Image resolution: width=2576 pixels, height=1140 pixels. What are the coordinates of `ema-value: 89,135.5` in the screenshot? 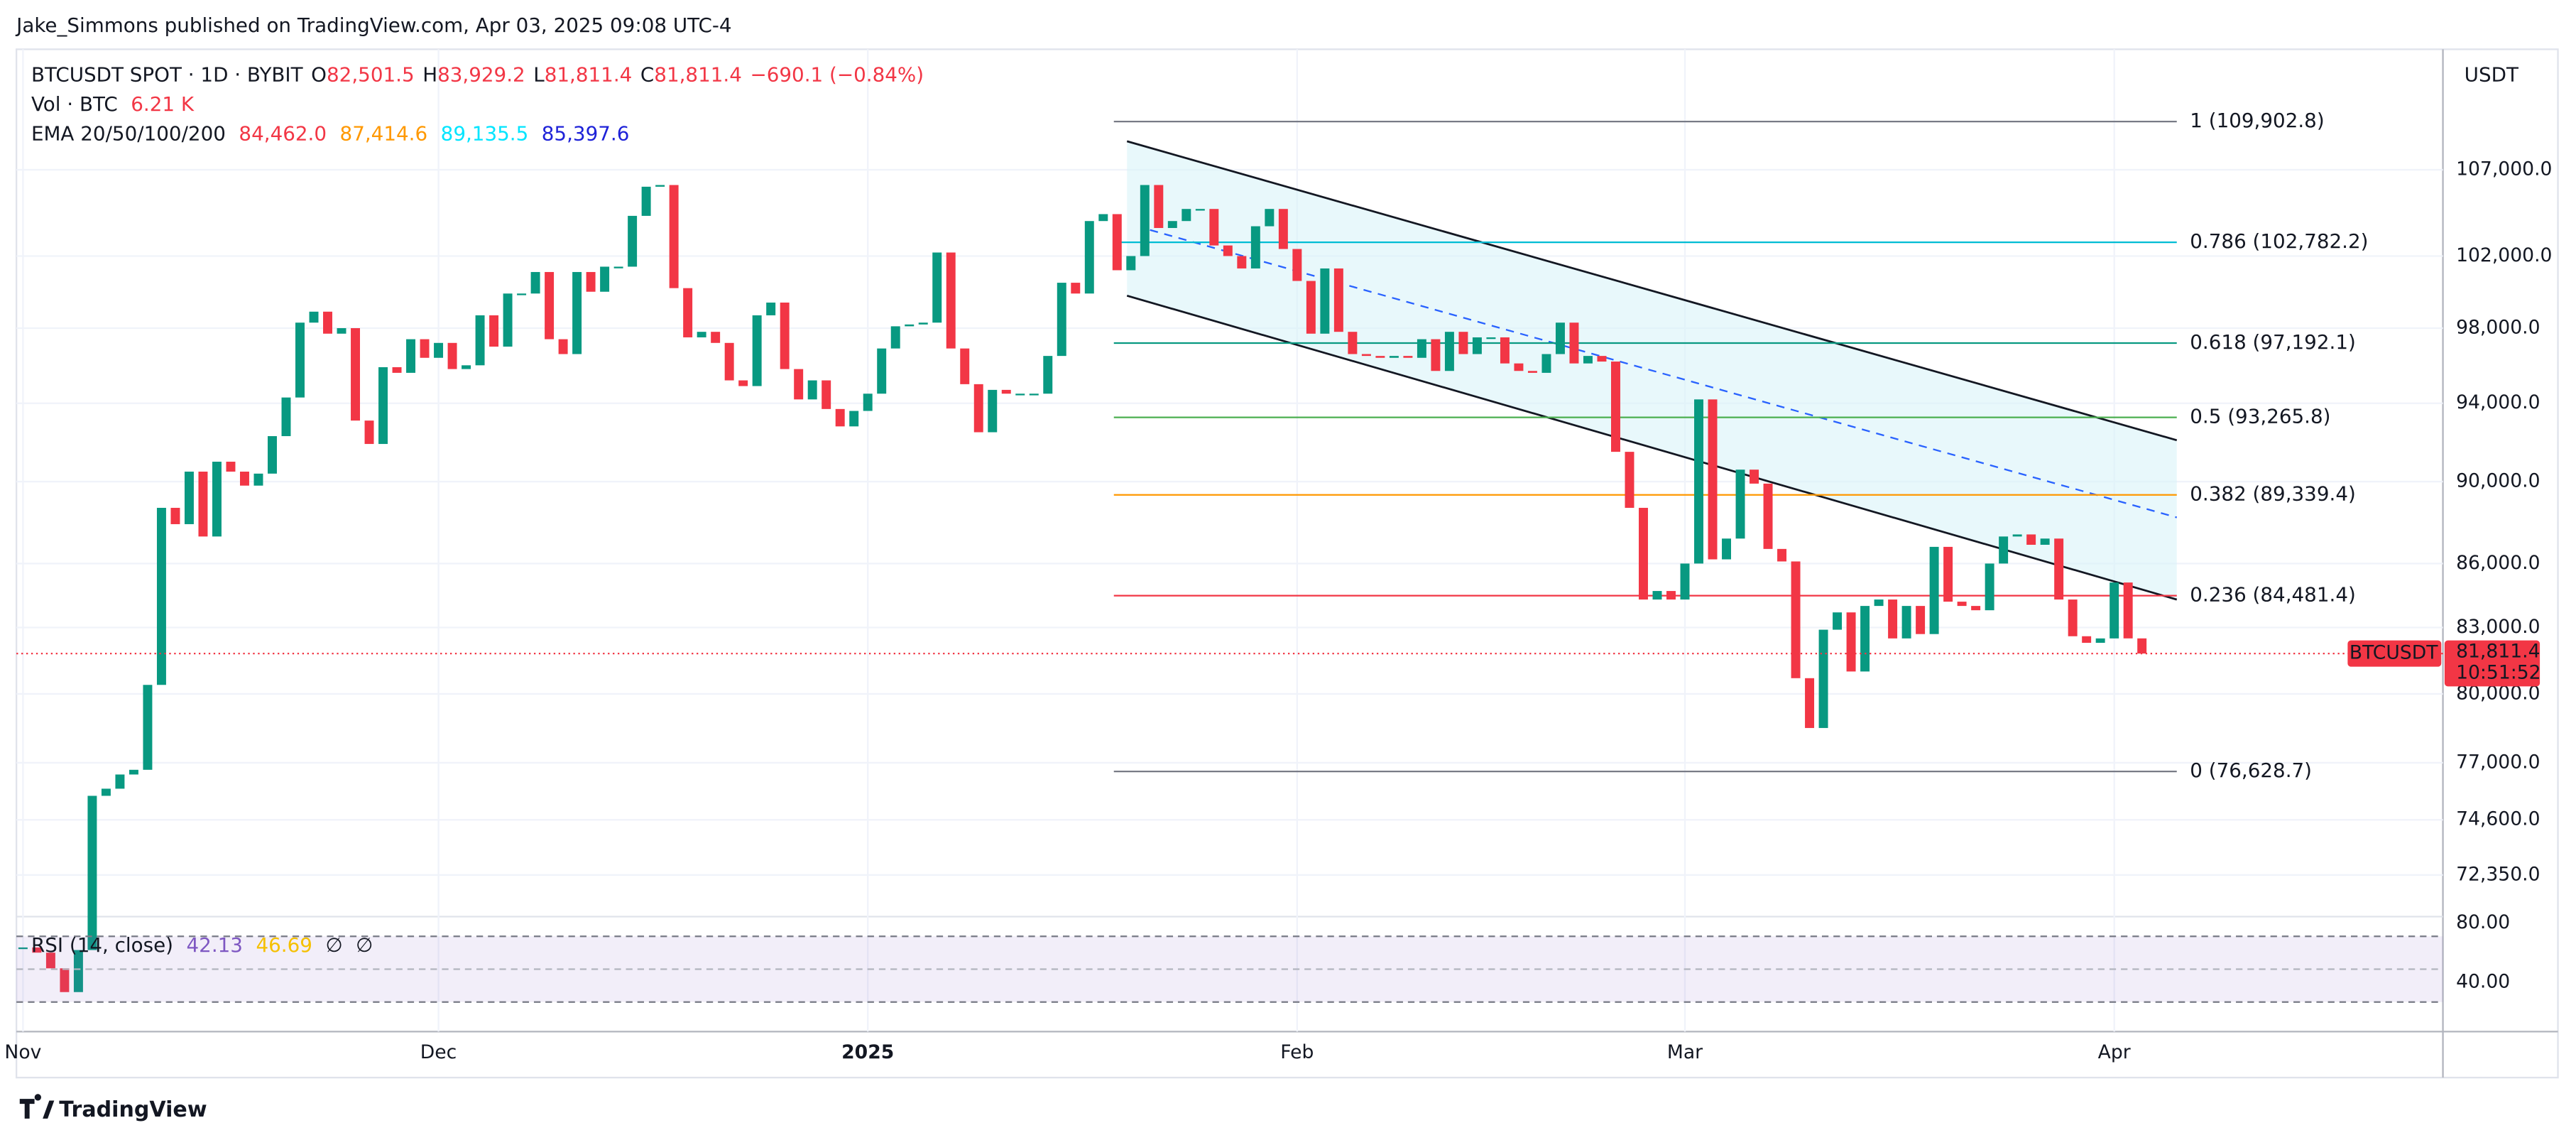 It's located at (485, 134).